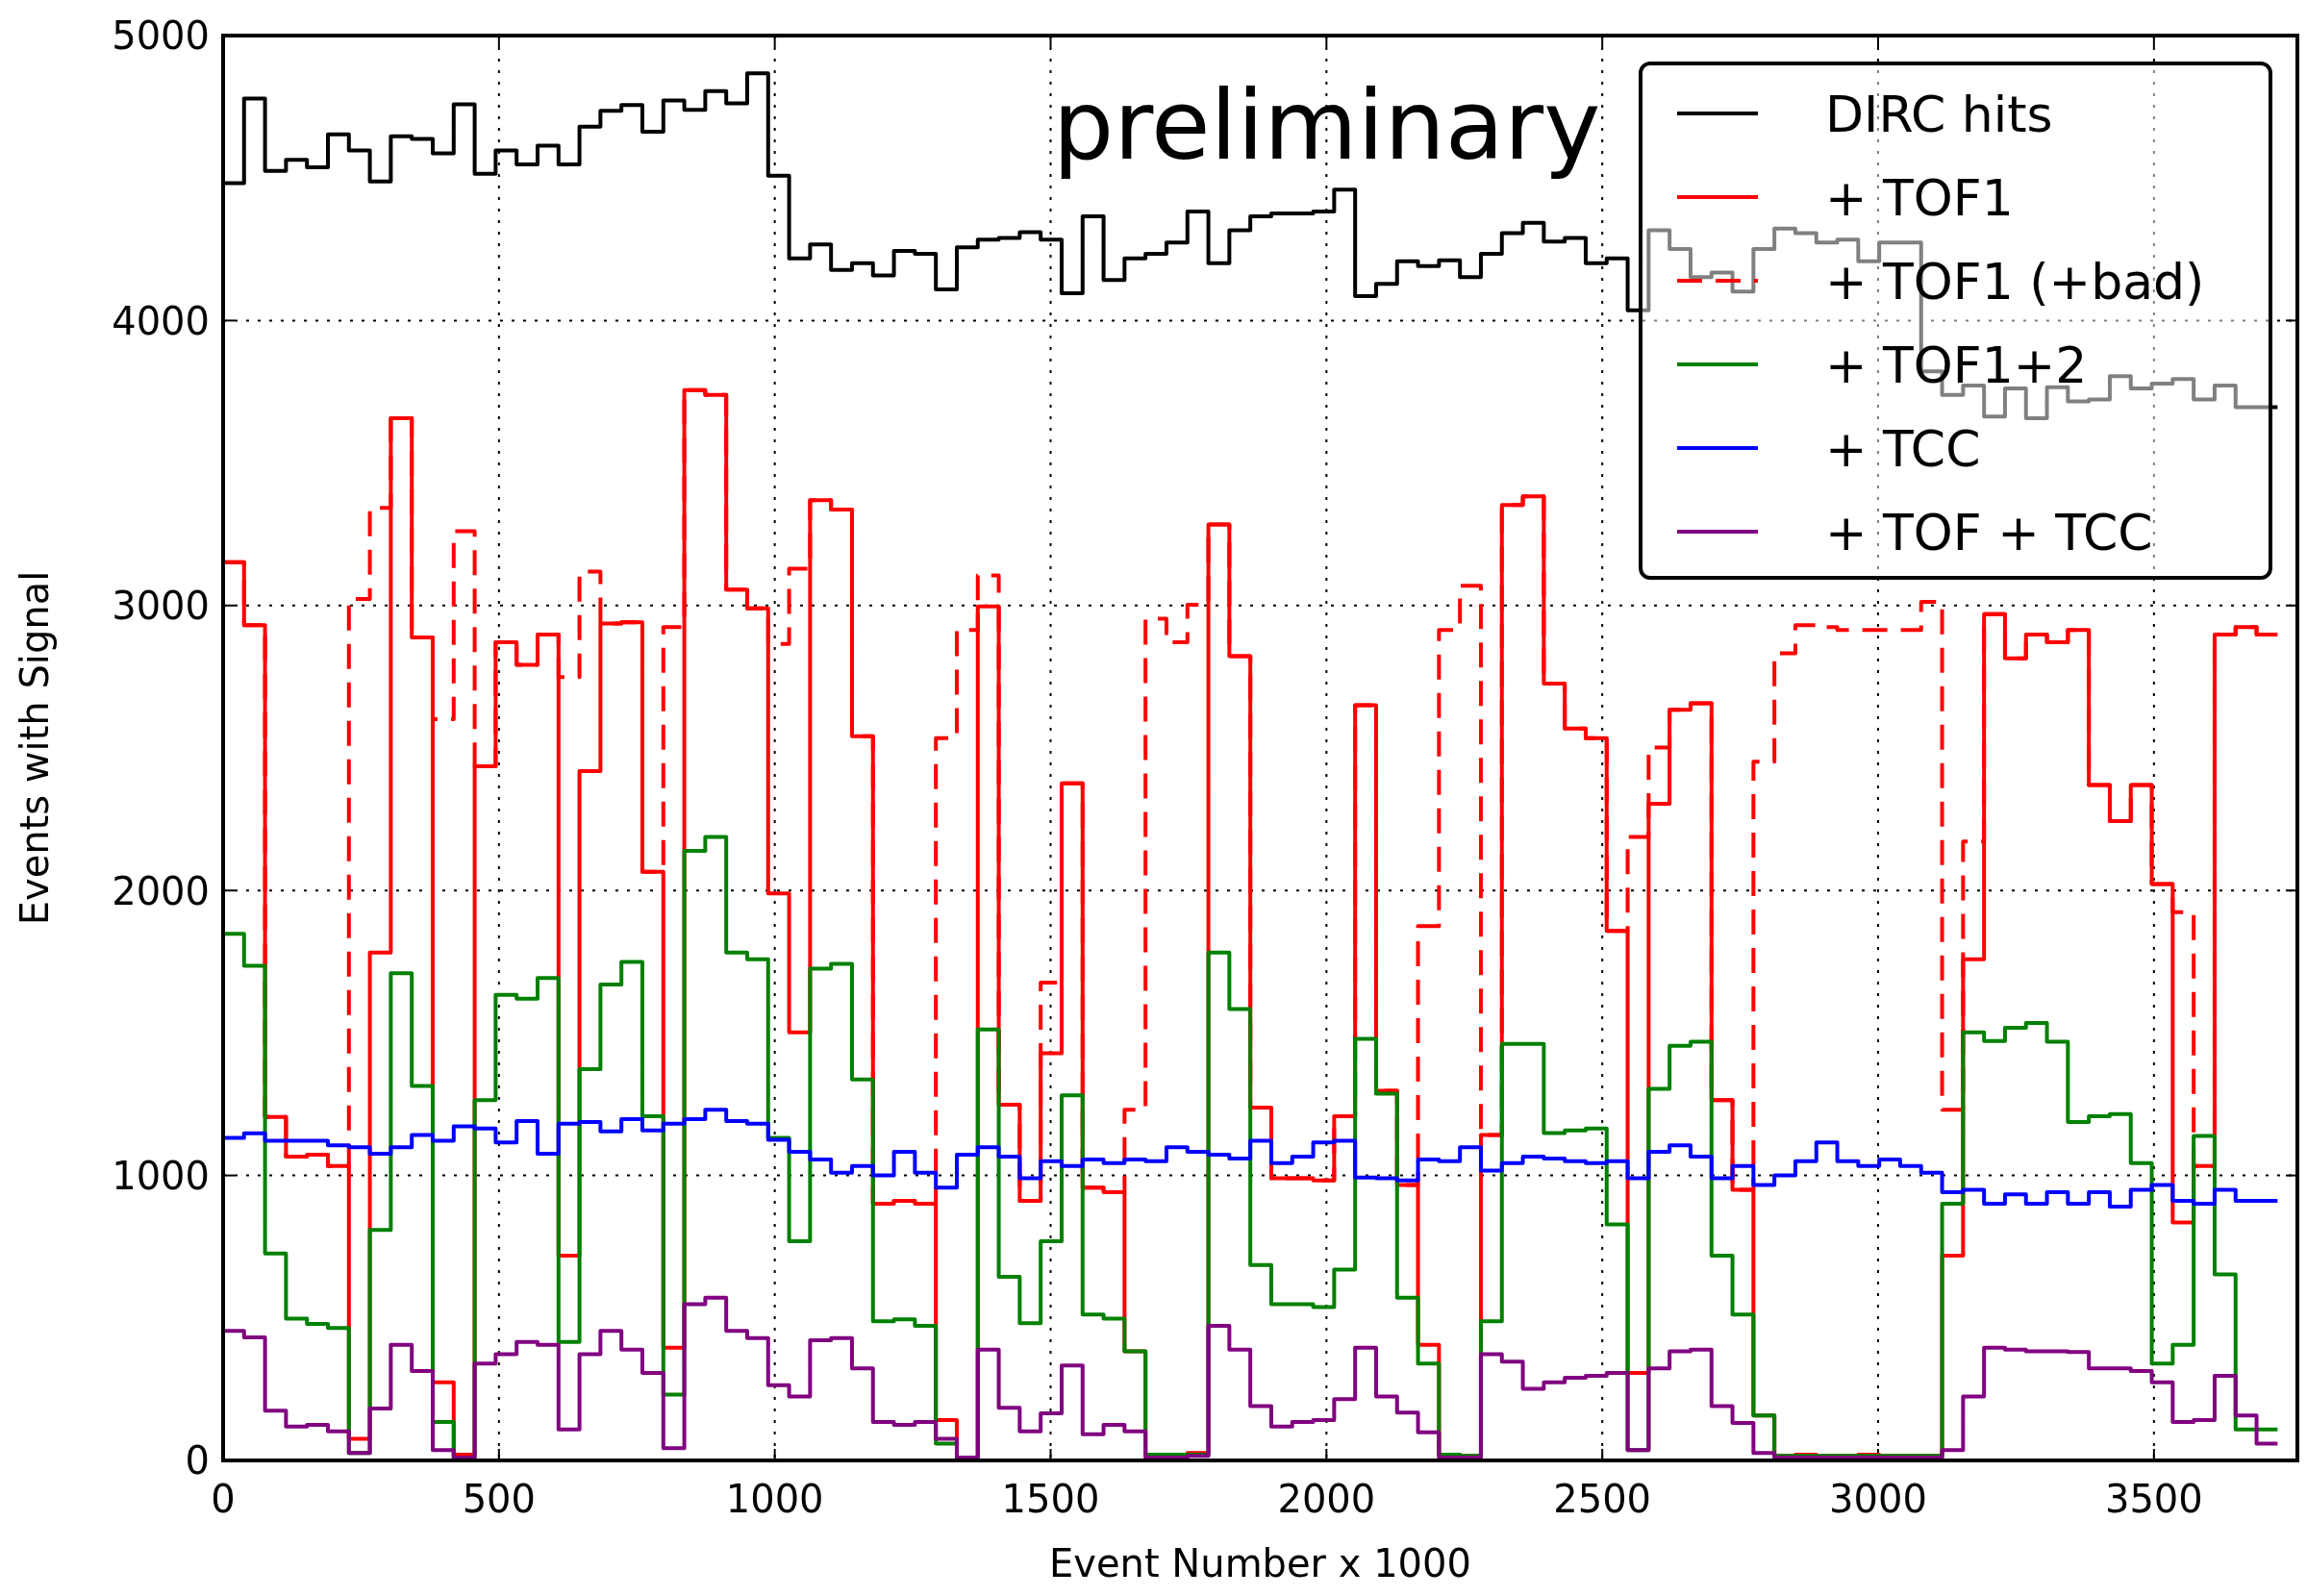 The width and height of the screenshot is (2307, 1596). I want to click on x-tick-label: 3500, so click(2153, 1499).